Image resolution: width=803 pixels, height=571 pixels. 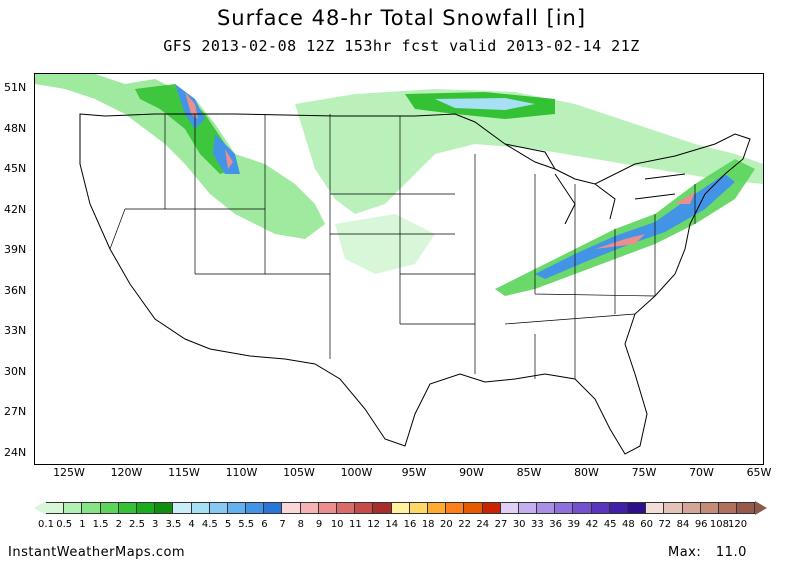 I want to click on legend-tick: 45, so click(x=610, y=524).